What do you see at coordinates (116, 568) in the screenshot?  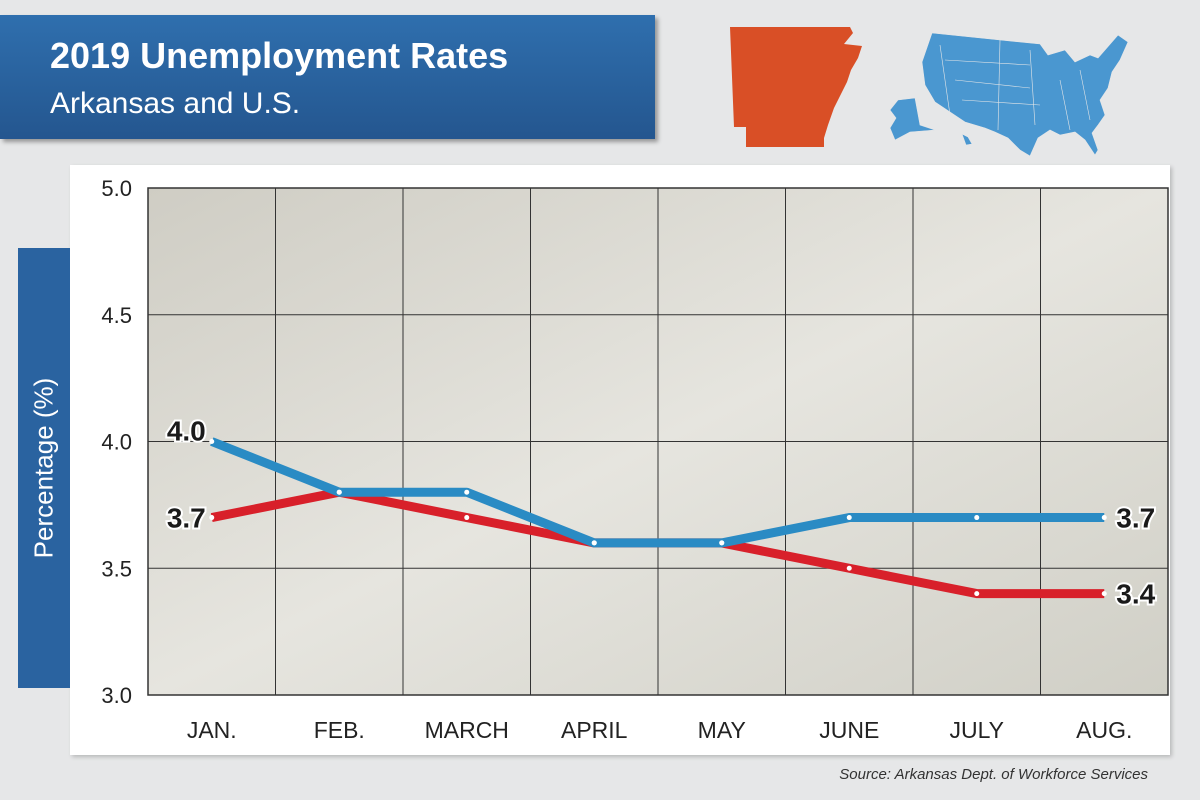 I see `y-tick-label: 3.5` at bounding box center [116, 568].